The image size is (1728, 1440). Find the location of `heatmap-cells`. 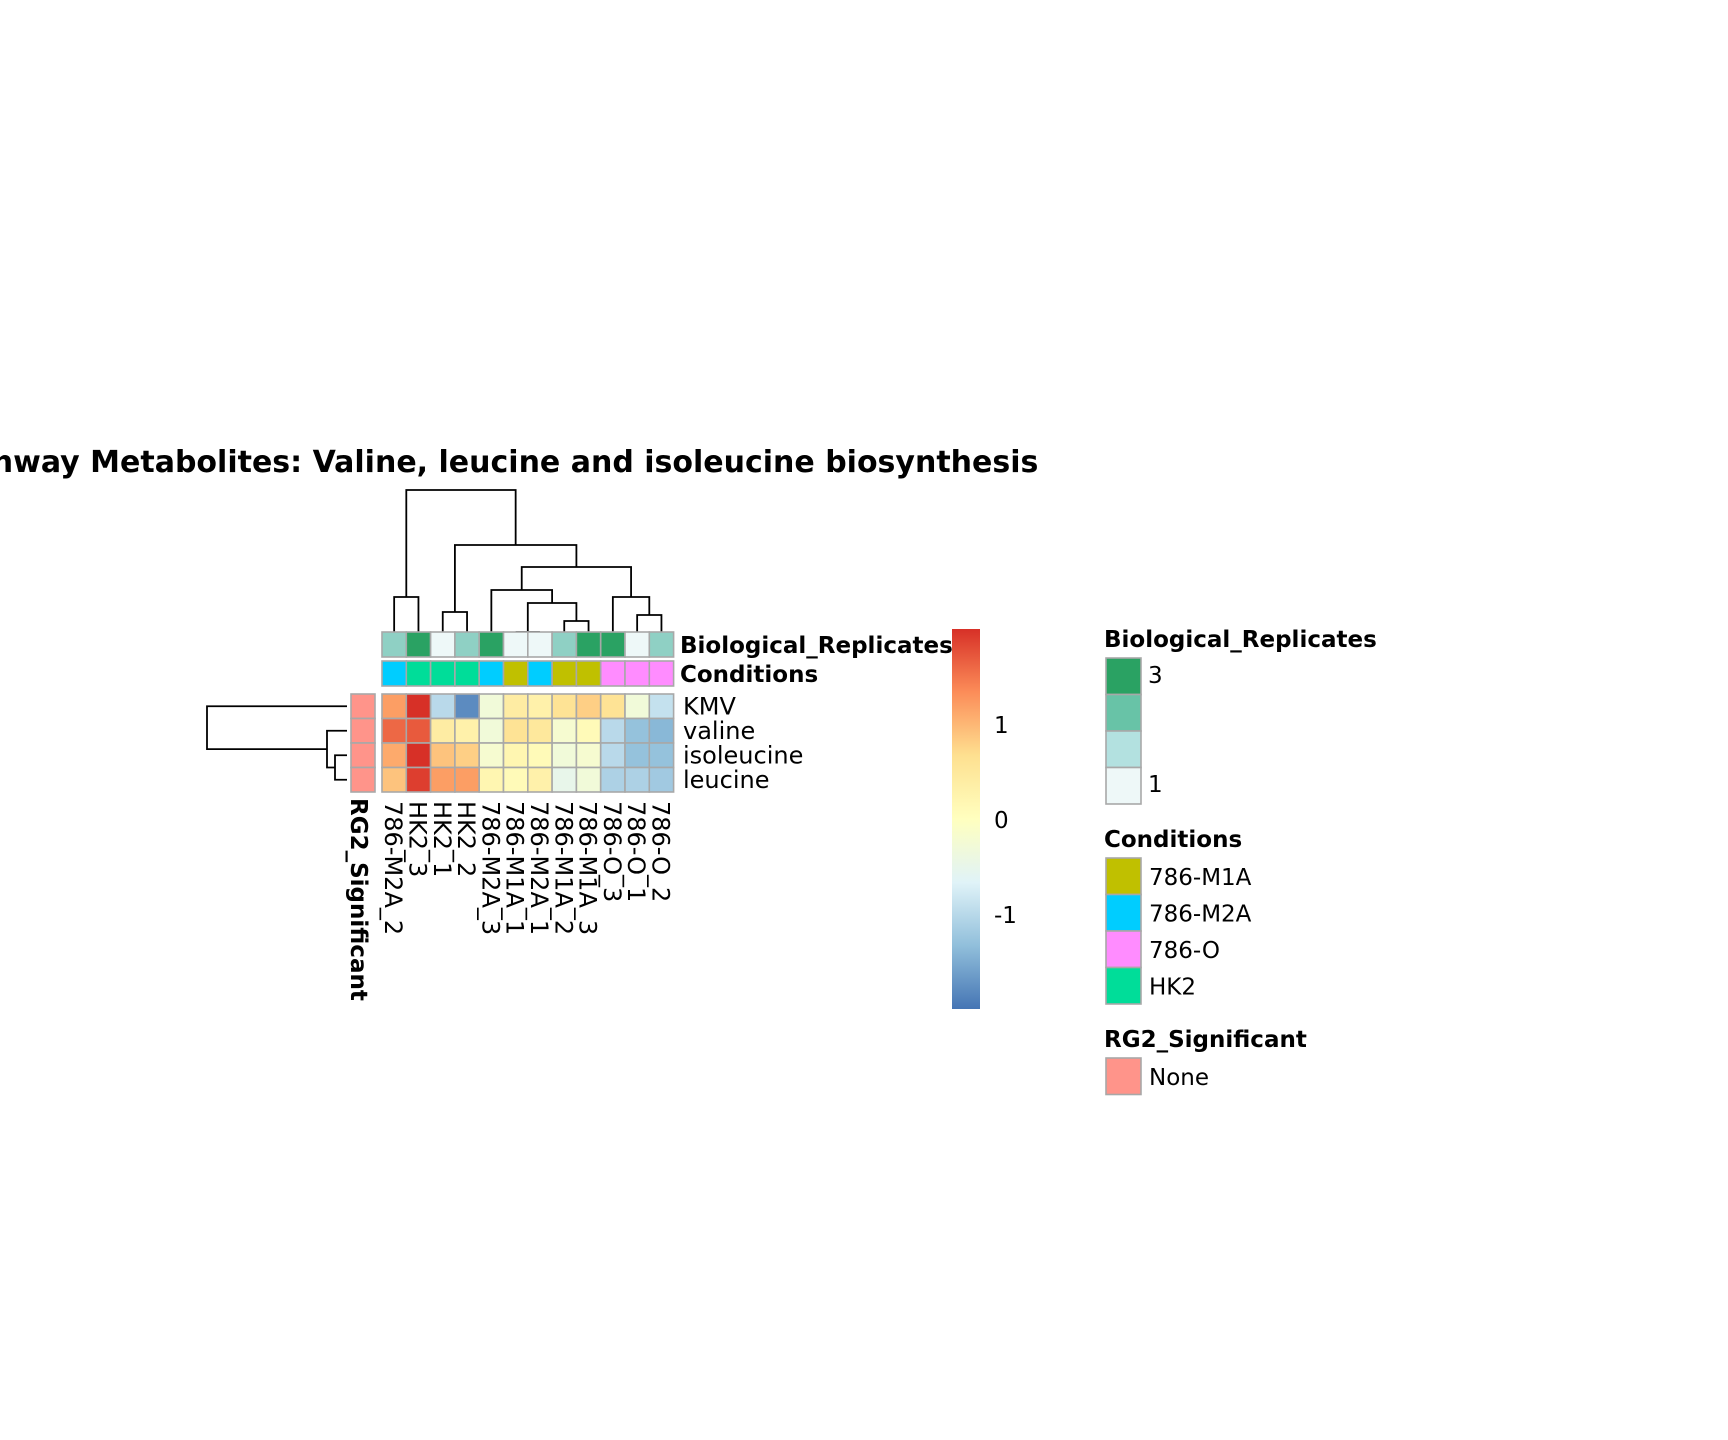

heatmap-cells is located at coordinates (528, 743).